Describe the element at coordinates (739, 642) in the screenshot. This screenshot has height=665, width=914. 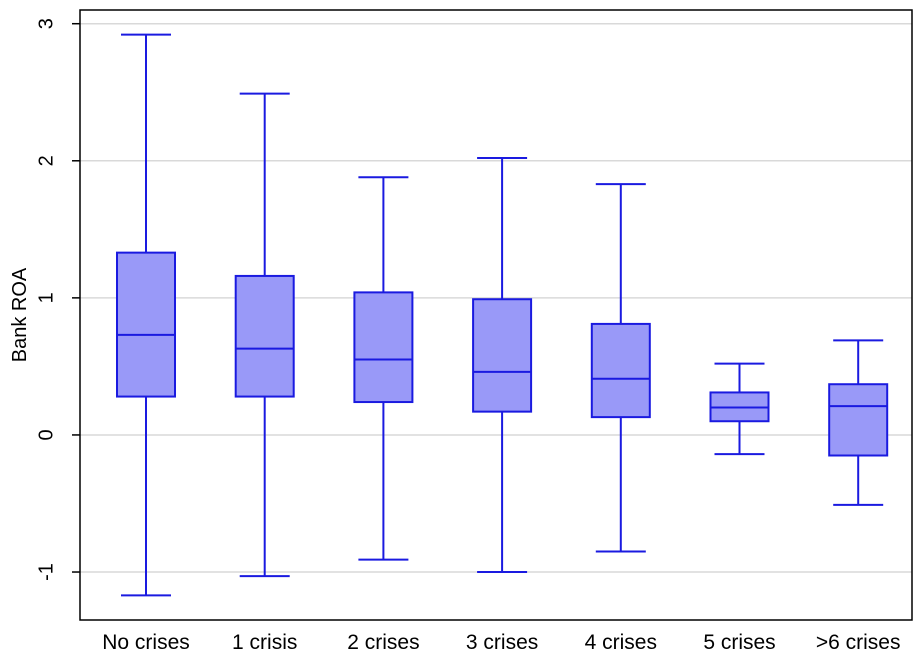
I see `x-tick-label: 5 crises` at that location.